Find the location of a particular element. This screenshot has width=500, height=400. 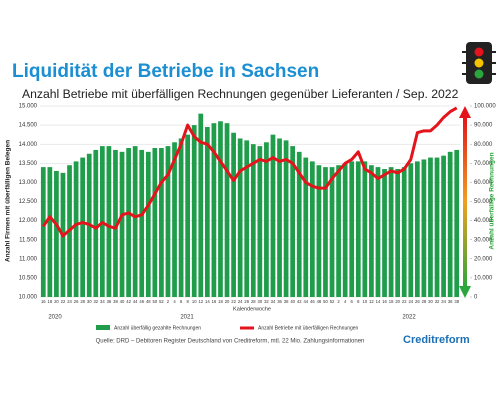

y-tick-label: 11.500 is located at coordinates (28, 240).